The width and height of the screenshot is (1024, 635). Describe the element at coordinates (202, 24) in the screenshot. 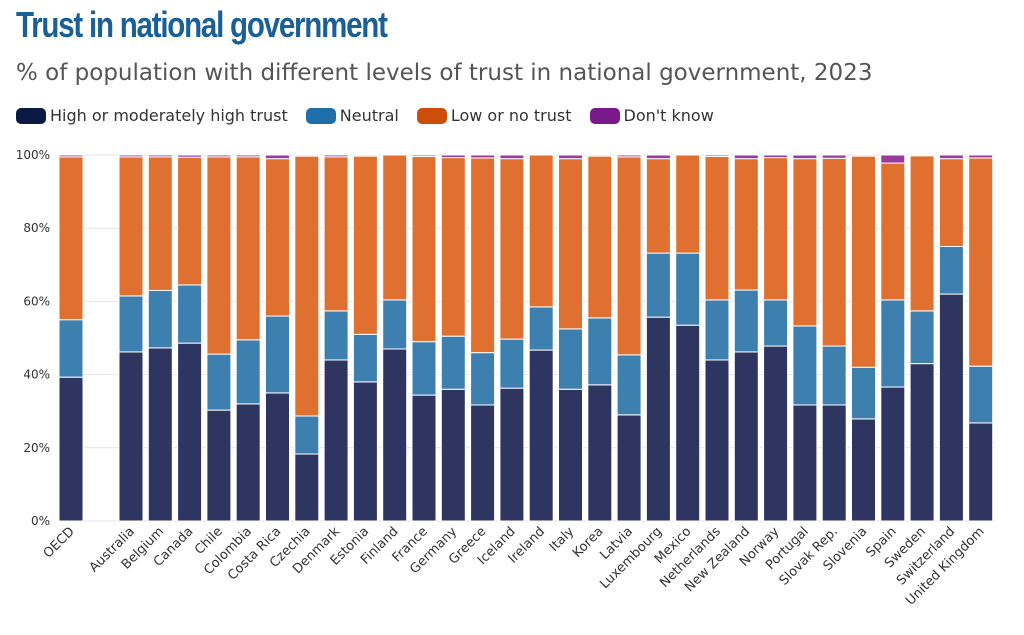

I see `chart-title: Trust in national government` at that location.